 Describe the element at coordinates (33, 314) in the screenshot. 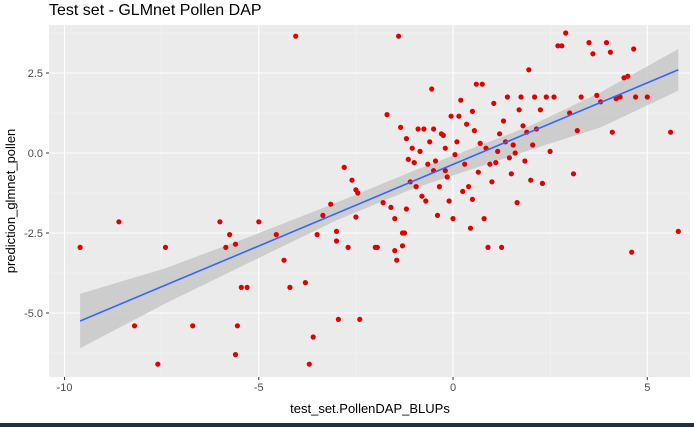

I see `y-tick-label: -5.0` at that location.